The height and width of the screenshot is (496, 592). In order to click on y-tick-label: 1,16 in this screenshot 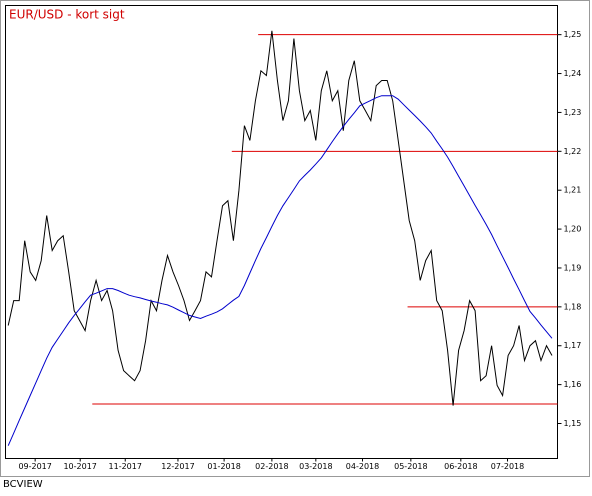, I will do `click(573, 384)`.